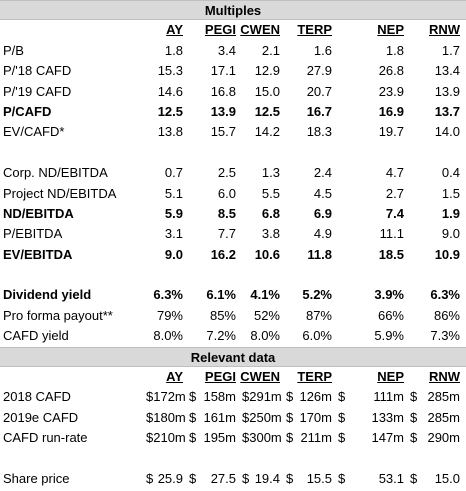  Describe the element at coordinates (36, 336) in the screenshot. I see `row-label: CAFD yield` at that location.